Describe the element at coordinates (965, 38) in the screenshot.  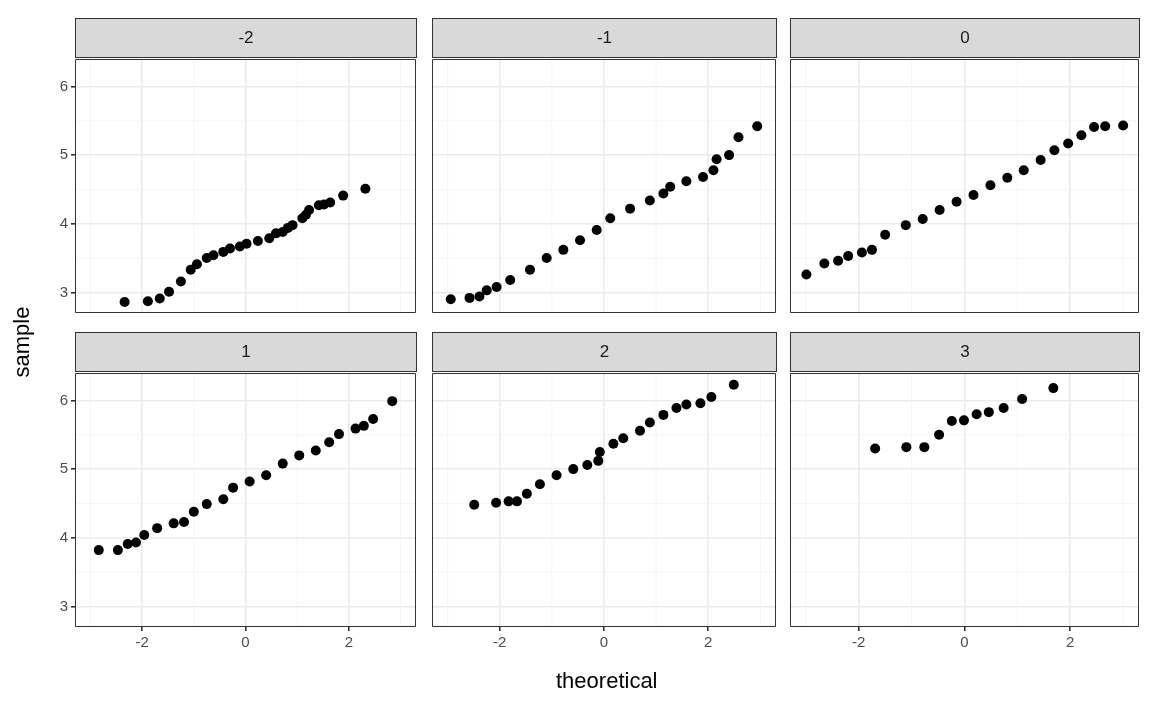
I see `chart-title: 0` at that location.